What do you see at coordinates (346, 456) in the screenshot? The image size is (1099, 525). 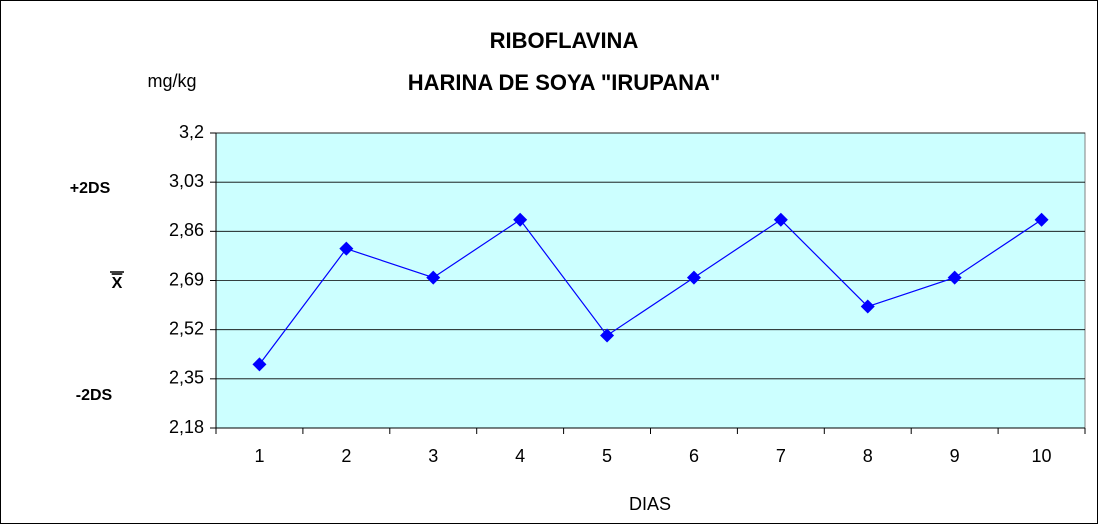 I see `x-tick-label: 2` at bounding box center [346, 456].